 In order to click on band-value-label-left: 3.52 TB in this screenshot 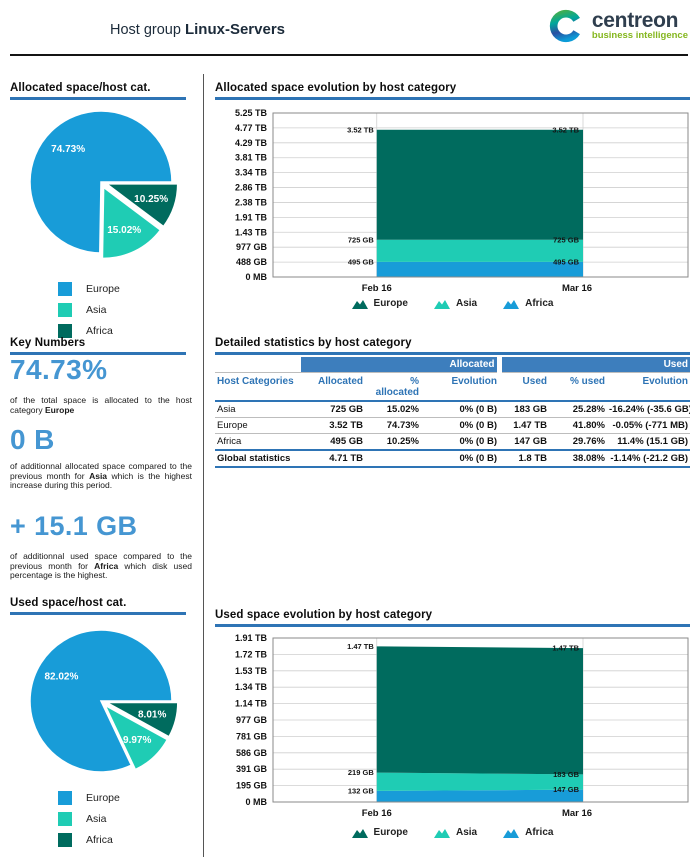, I will do `click(360, 129)`.